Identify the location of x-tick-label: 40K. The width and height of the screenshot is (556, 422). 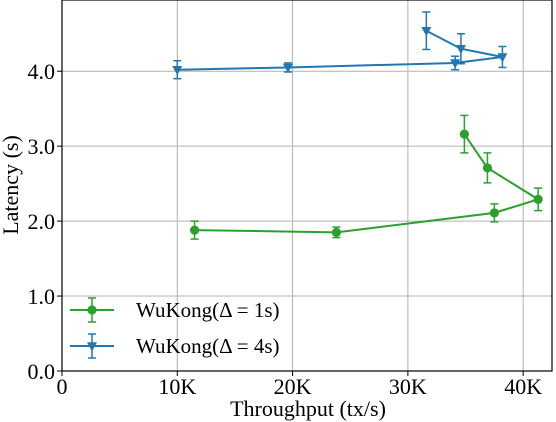
(523, 386).